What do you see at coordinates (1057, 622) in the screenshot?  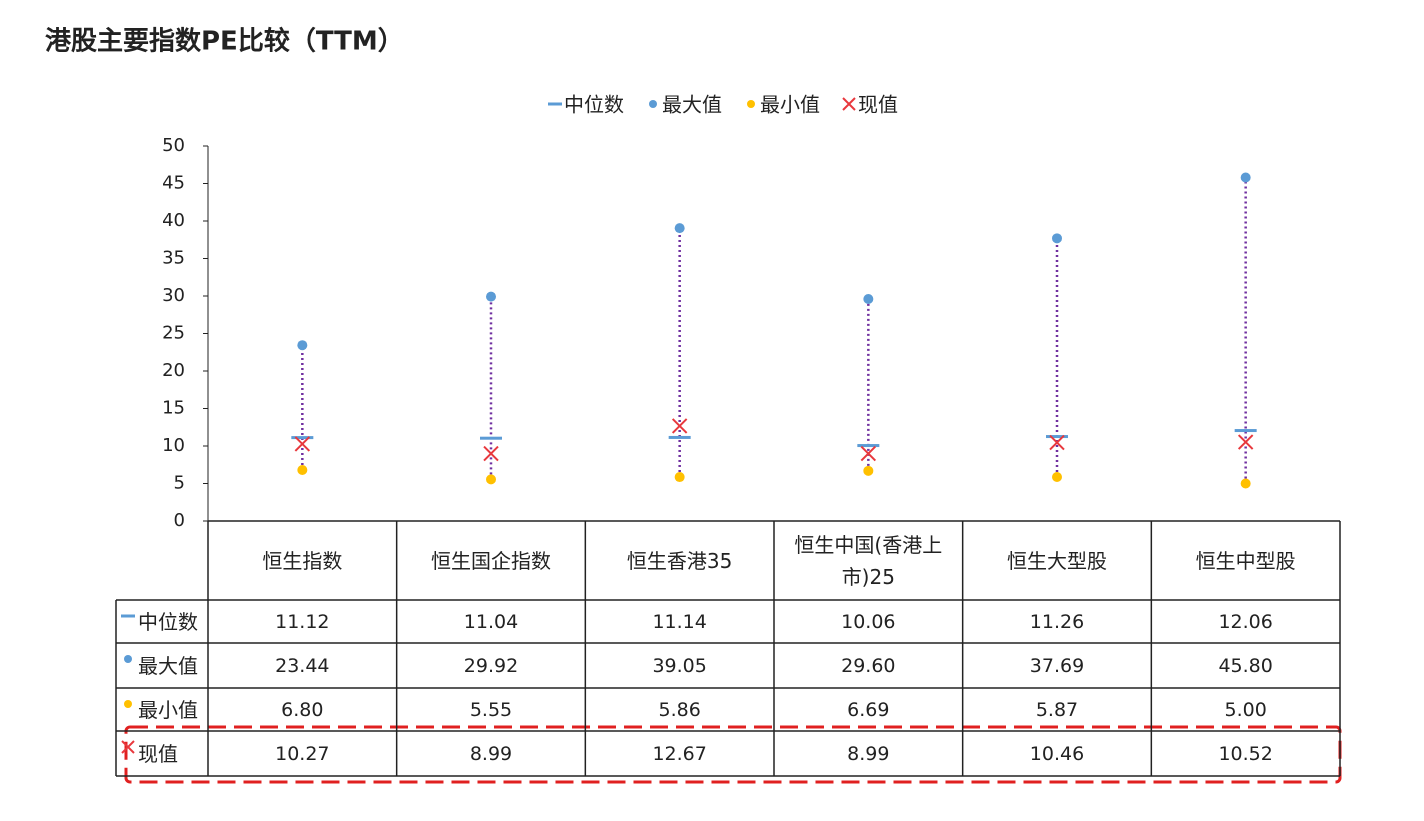 I see `table-value: 11.26` at bounding box center [1057, 622].